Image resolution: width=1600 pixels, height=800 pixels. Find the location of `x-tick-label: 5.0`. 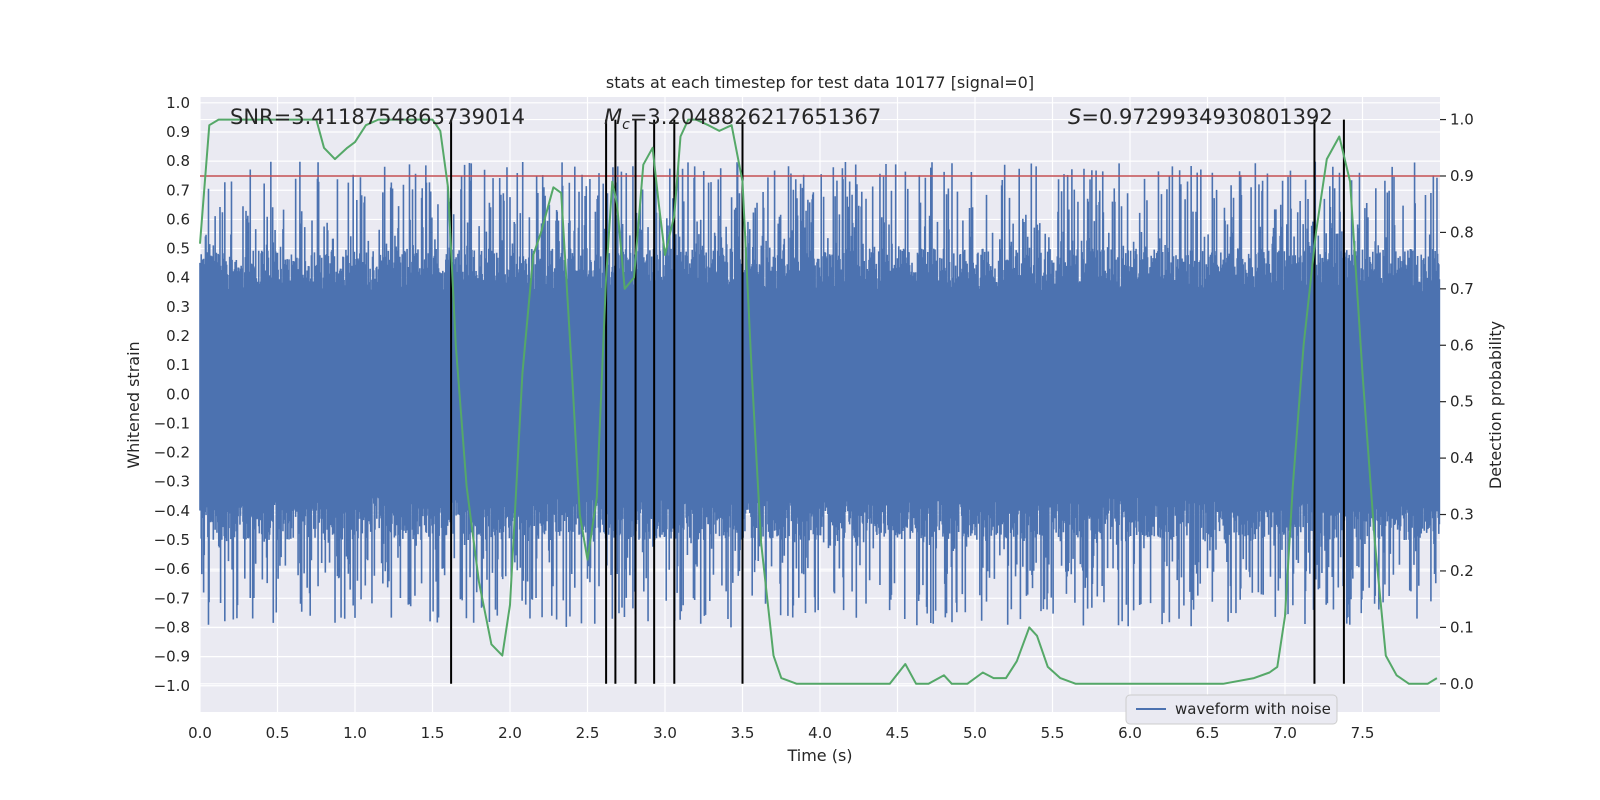

x-tick-label: 5.0 is located at coordinates (975, 733).